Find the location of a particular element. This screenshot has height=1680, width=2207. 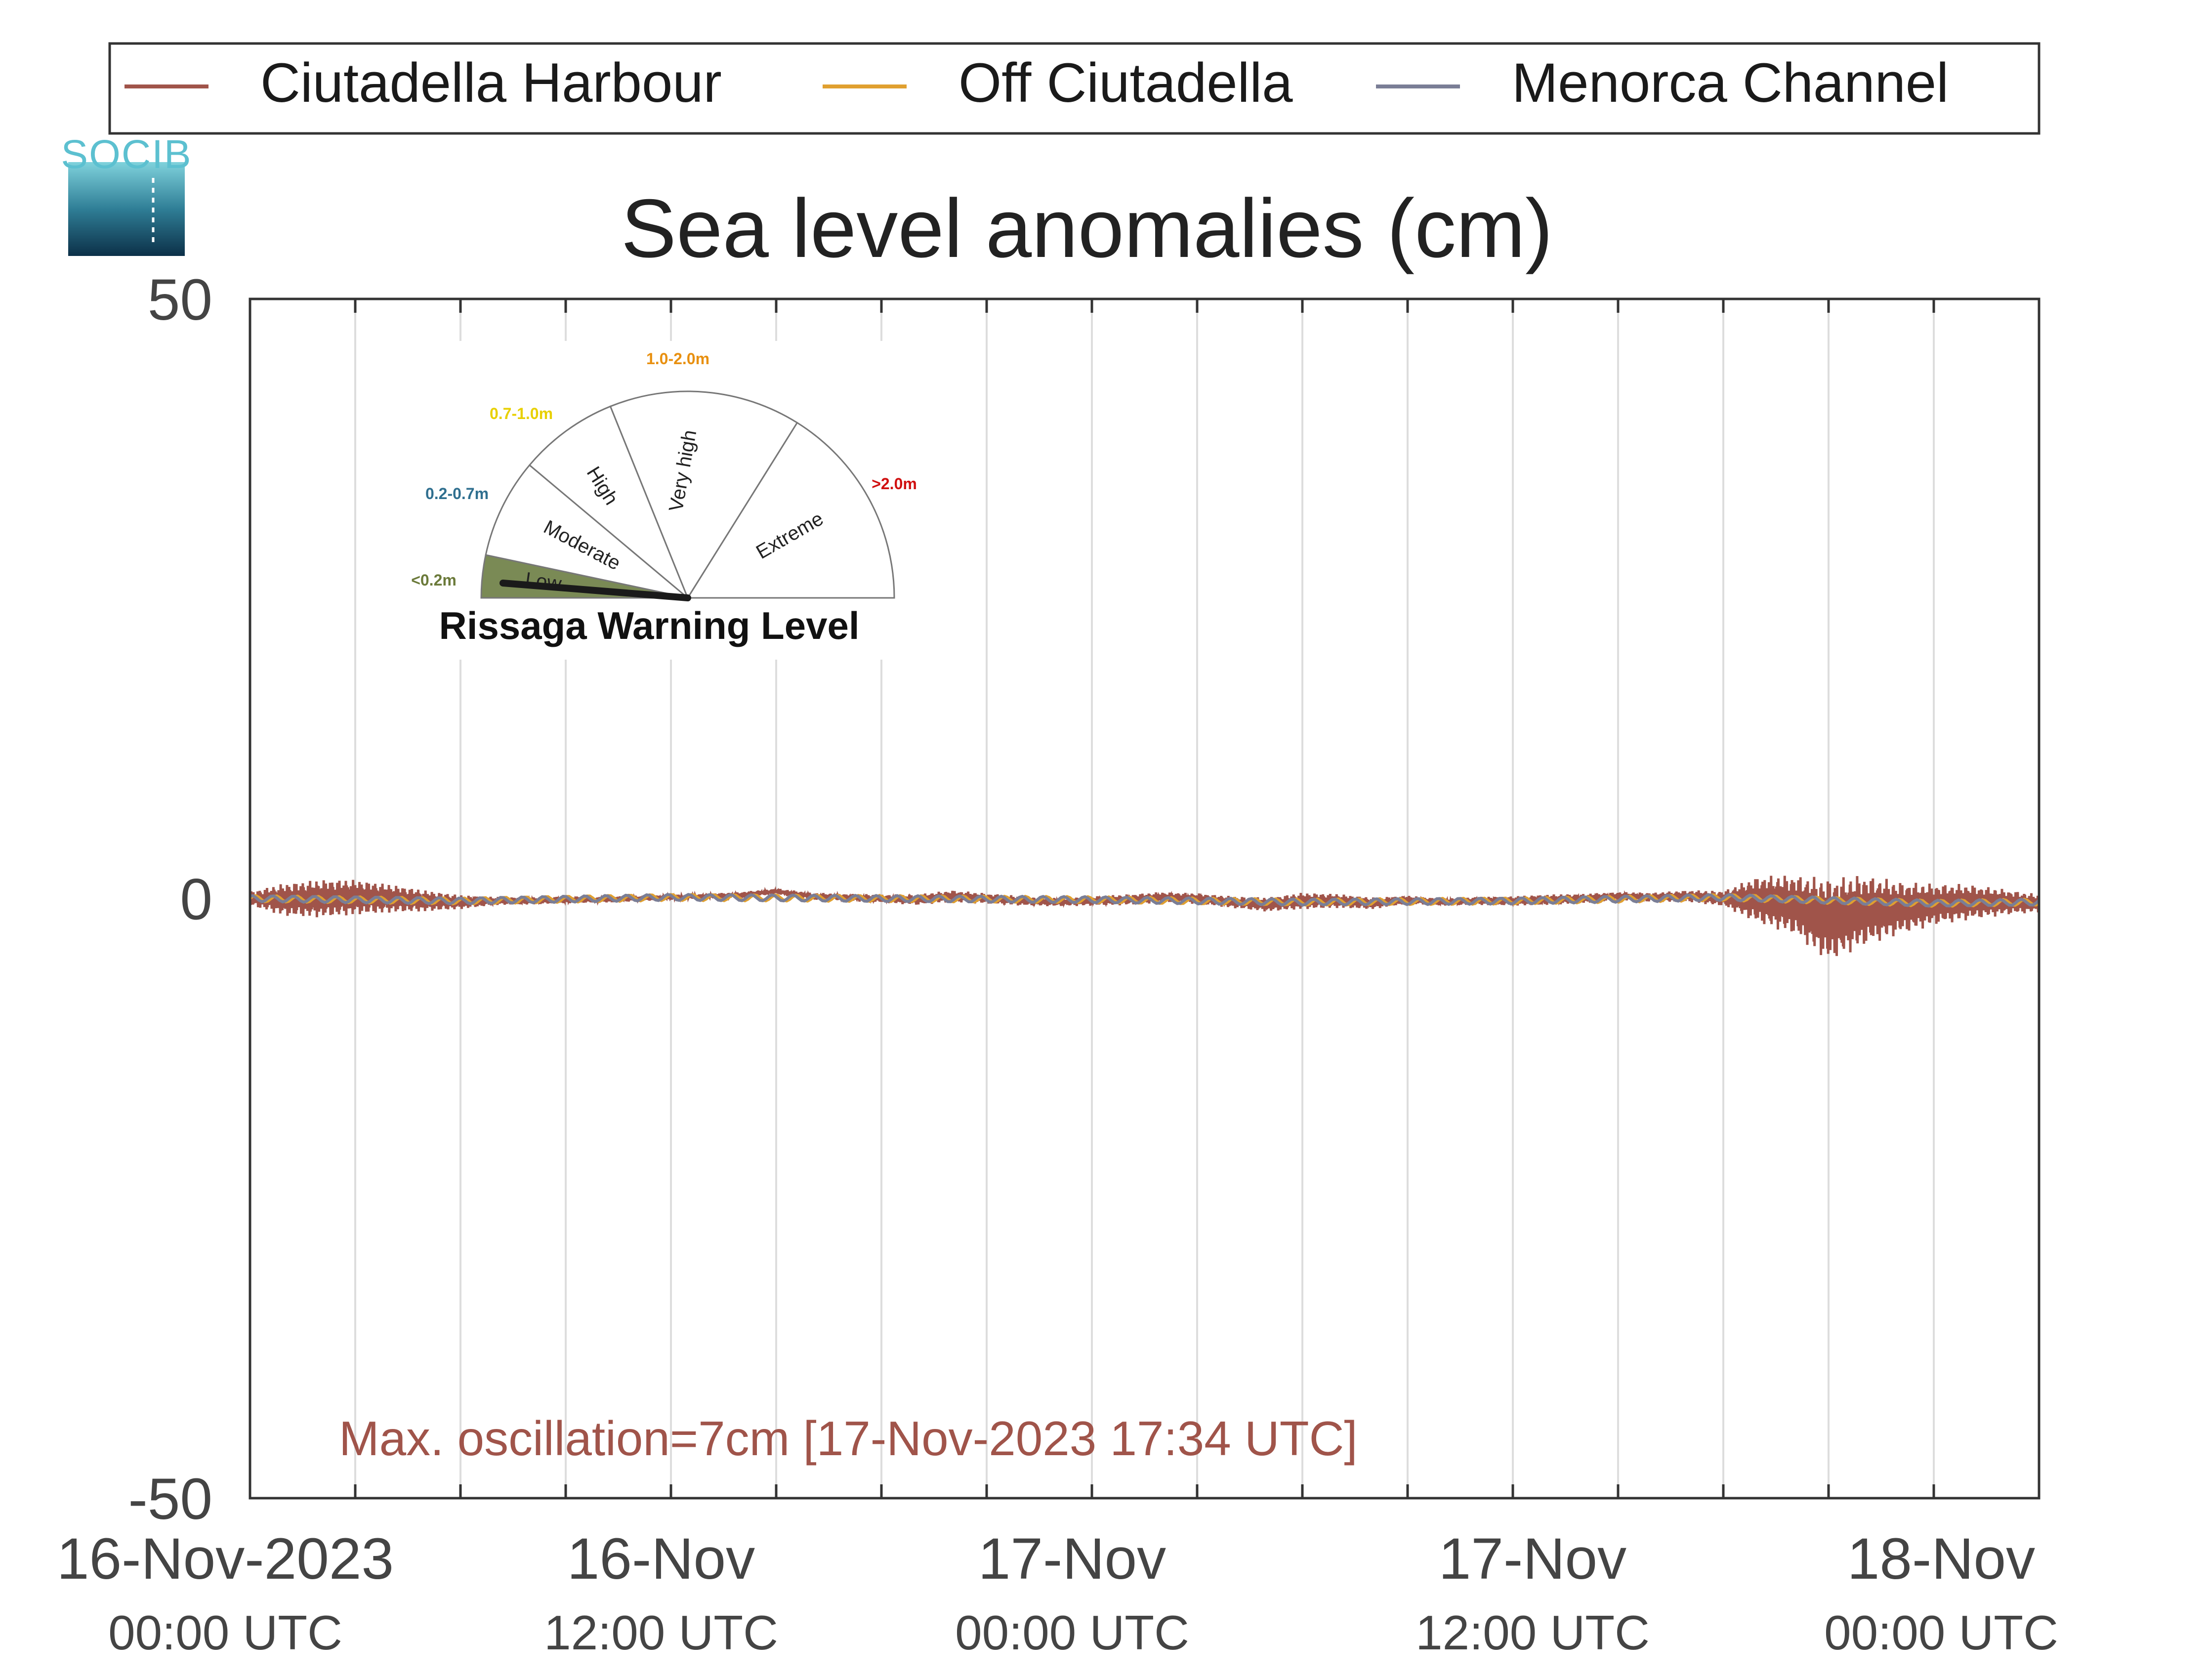

gauge-range-label: 0.7-1.0m is located at coordinates (521, 413).